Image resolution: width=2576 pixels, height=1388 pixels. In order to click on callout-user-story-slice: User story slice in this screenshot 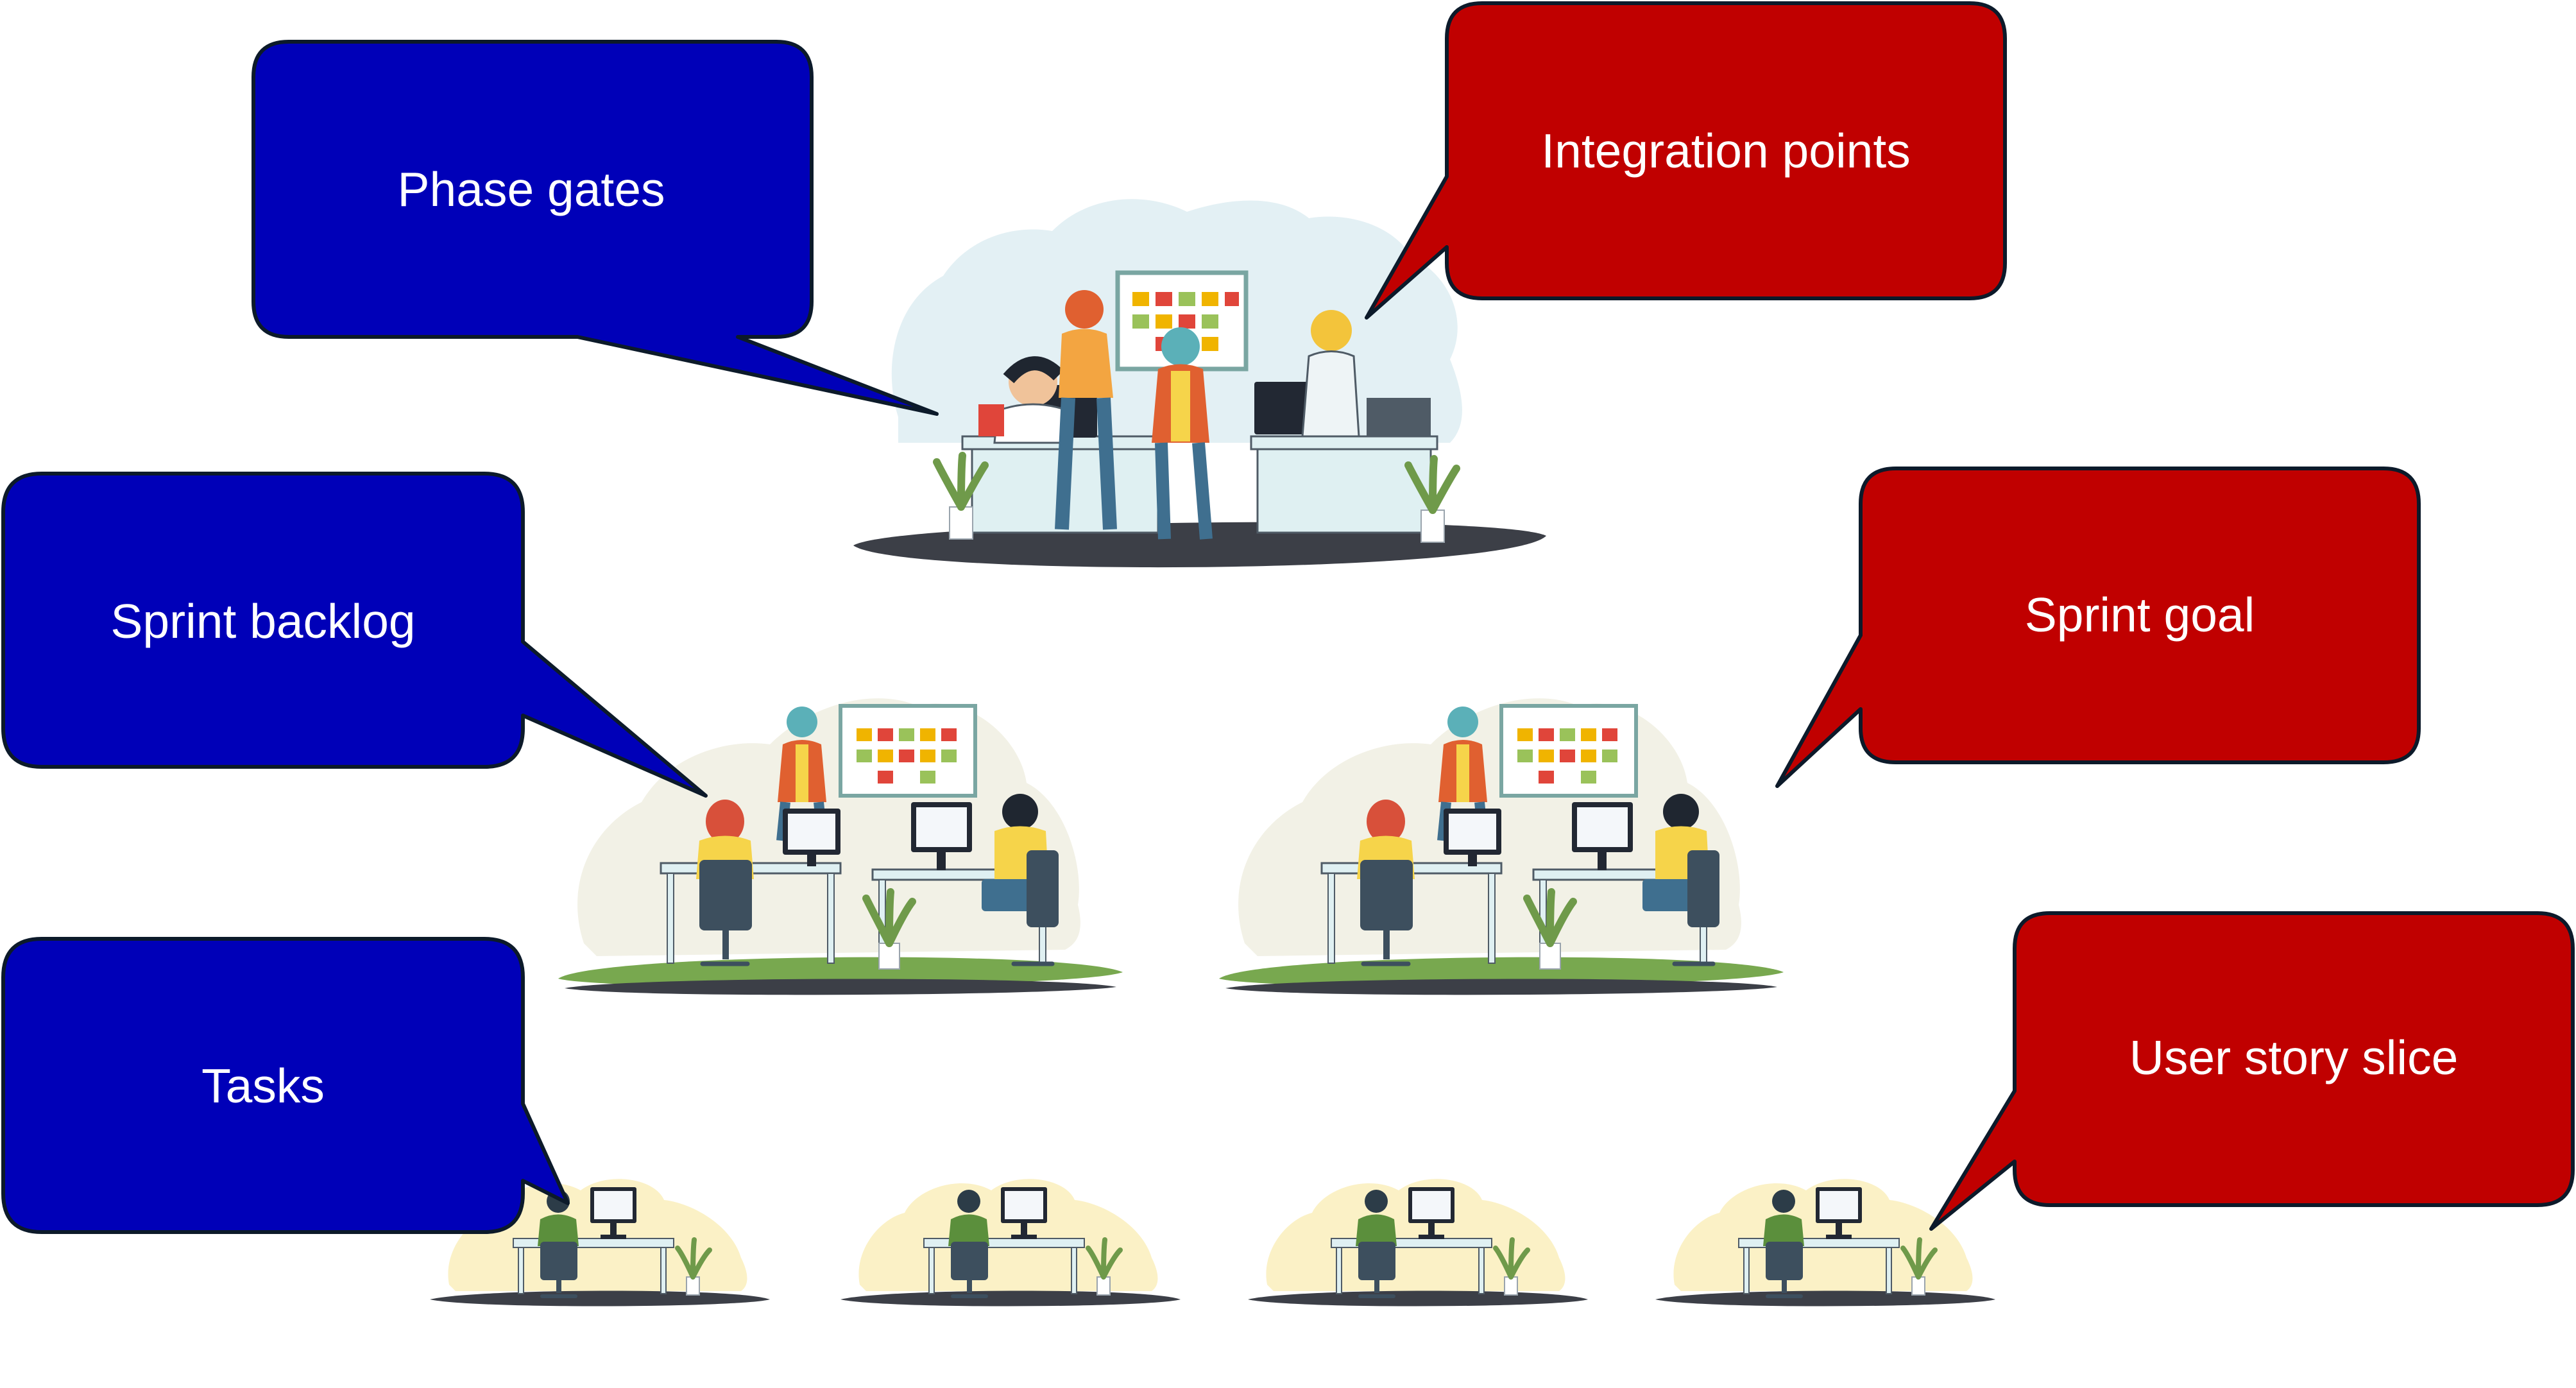, I will do `click(2252, 1071)`.